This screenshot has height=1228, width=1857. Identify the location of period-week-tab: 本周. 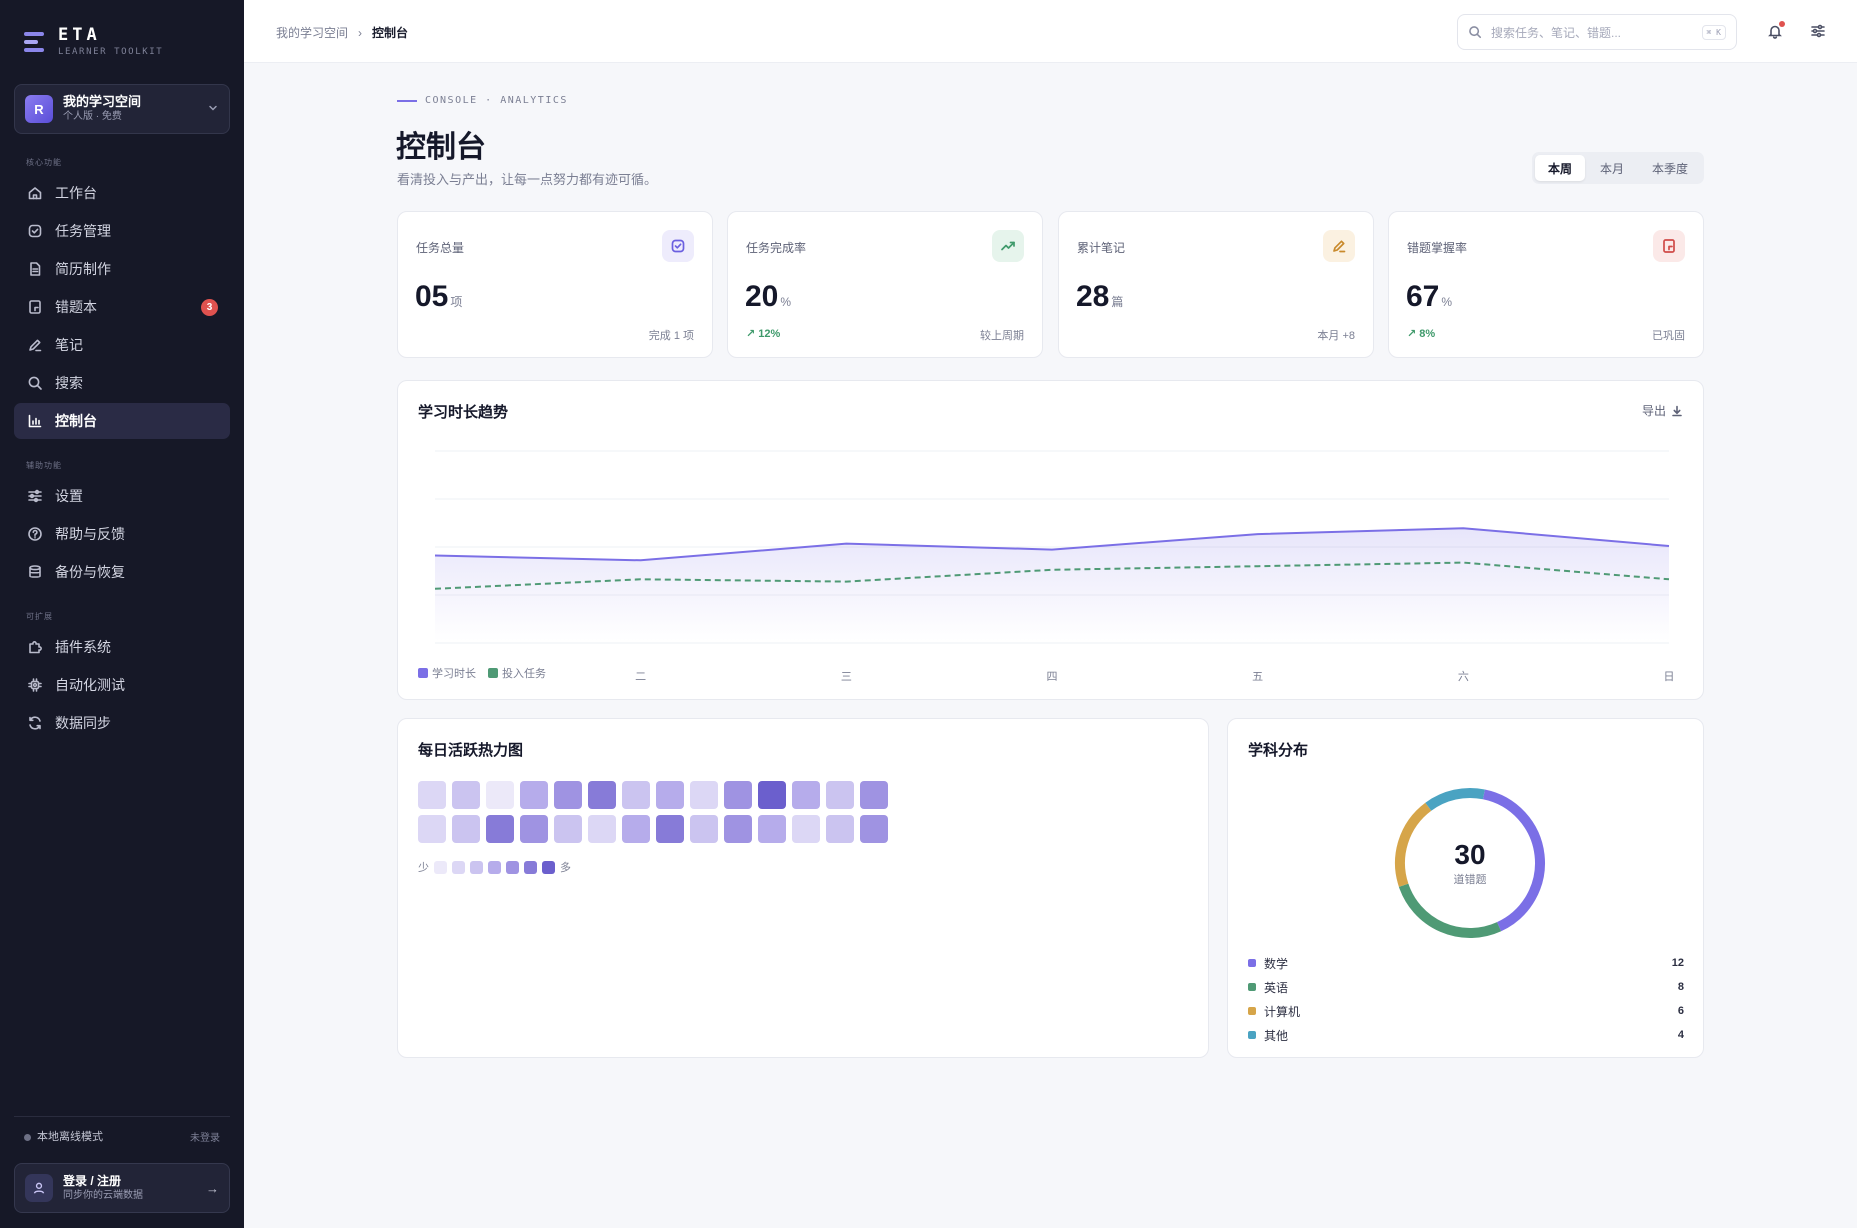
(1560, 168).